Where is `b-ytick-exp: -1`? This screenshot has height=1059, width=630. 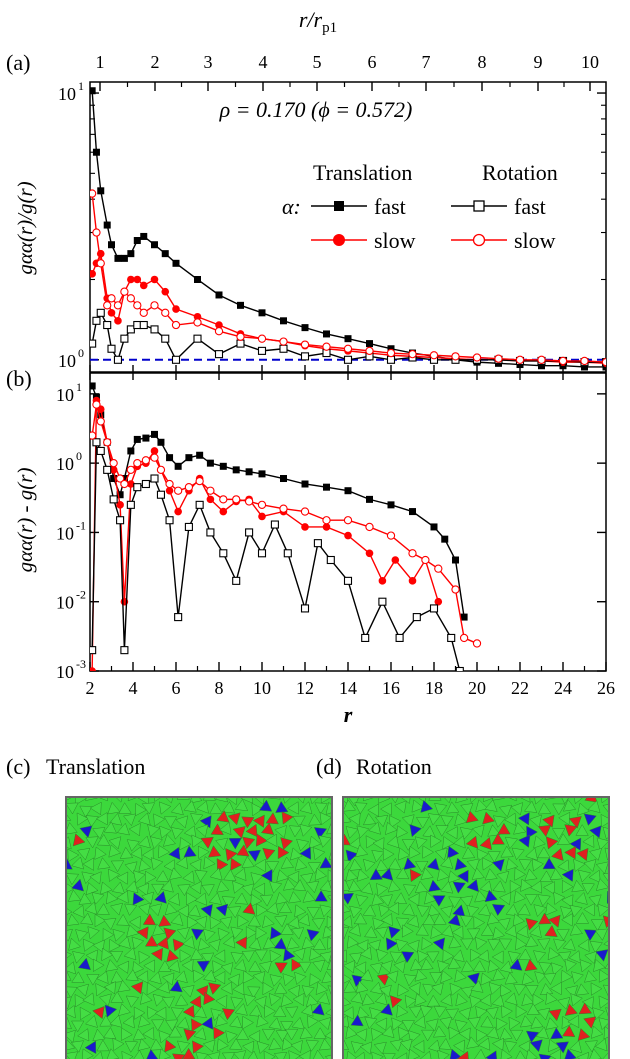 b-ytick-exp: -1 is located at coordinates (81, 525).